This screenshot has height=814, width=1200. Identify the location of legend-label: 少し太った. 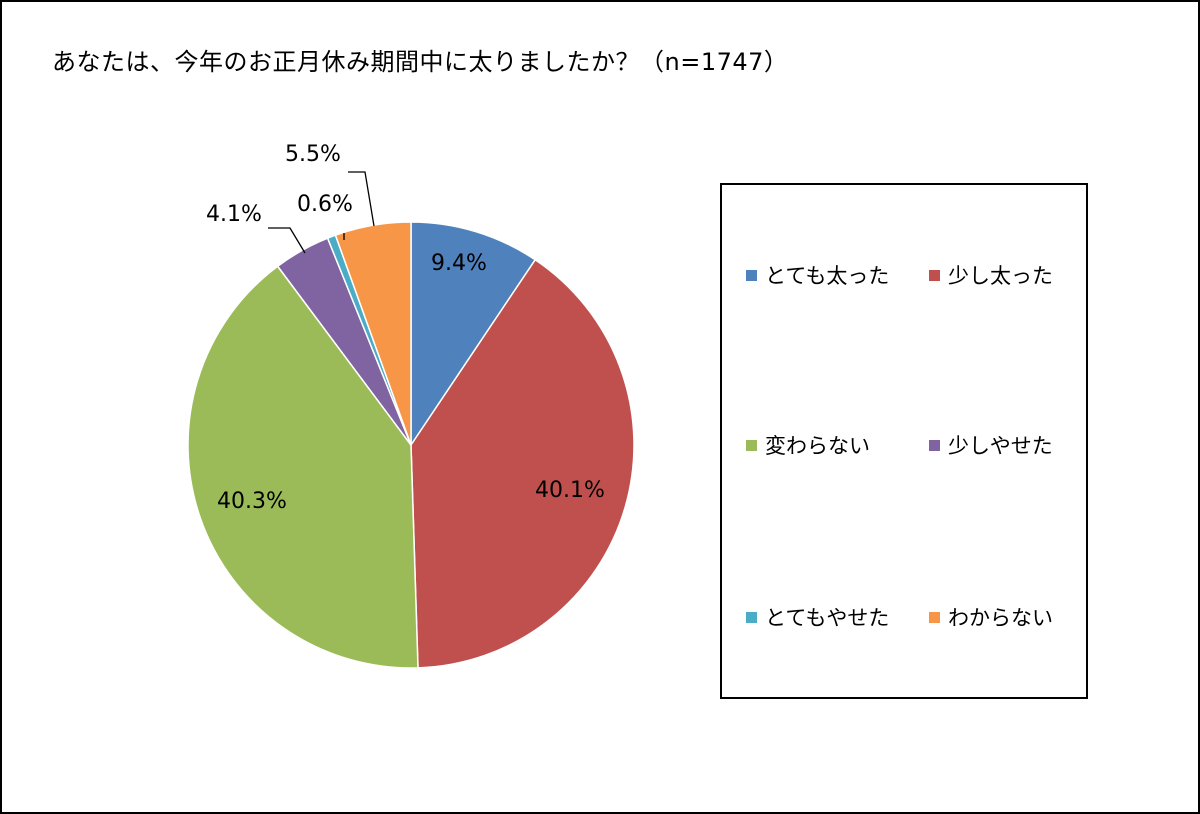
(1000, 276).